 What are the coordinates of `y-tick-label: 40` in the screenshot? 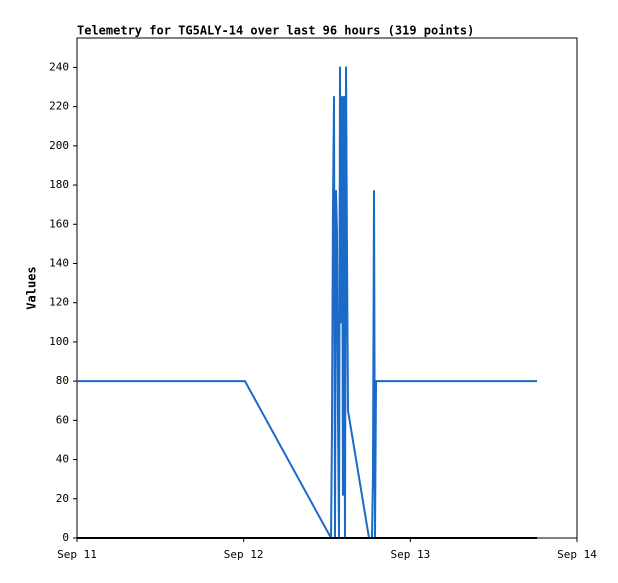 It's located at (62, 459).